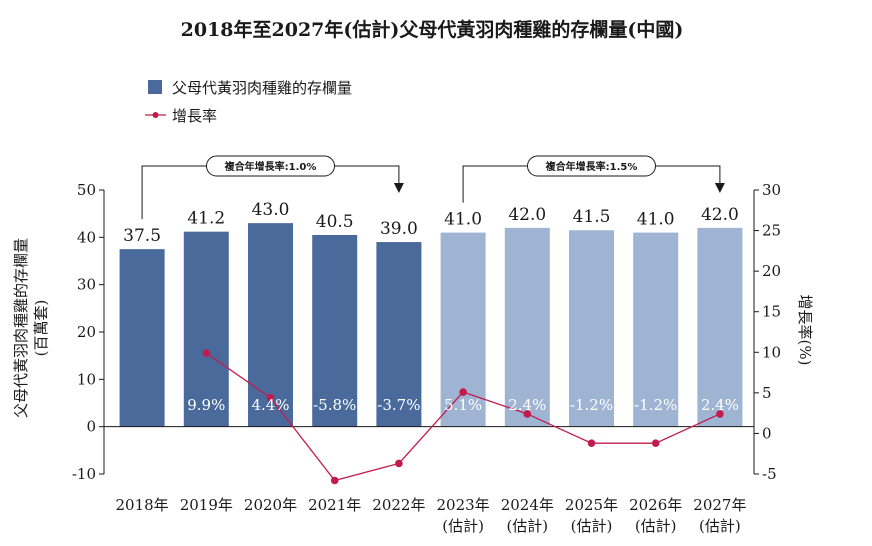  Describe the element at coordinates (206, 405) in the screenshot. I see `growth-rate-label: 9.9%` at that location.